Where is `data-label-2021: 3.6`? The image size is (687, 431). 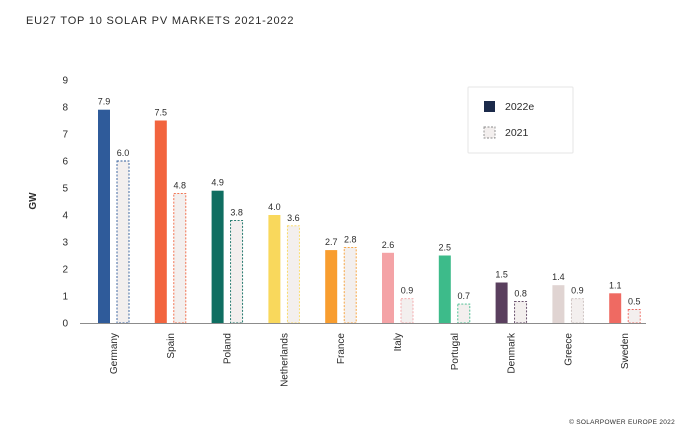
data-label-2021: 3.6 is located at coordinates (293, 218).